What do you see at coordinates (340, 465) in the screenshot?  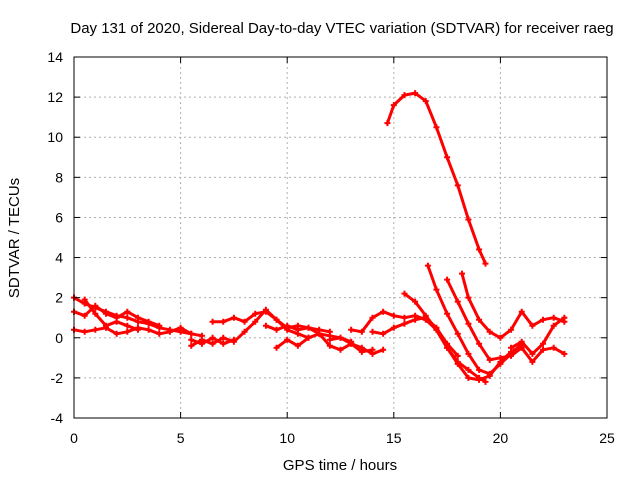 I see `x-axis-label: GPS time / hours` at bounding box center [340, 465].